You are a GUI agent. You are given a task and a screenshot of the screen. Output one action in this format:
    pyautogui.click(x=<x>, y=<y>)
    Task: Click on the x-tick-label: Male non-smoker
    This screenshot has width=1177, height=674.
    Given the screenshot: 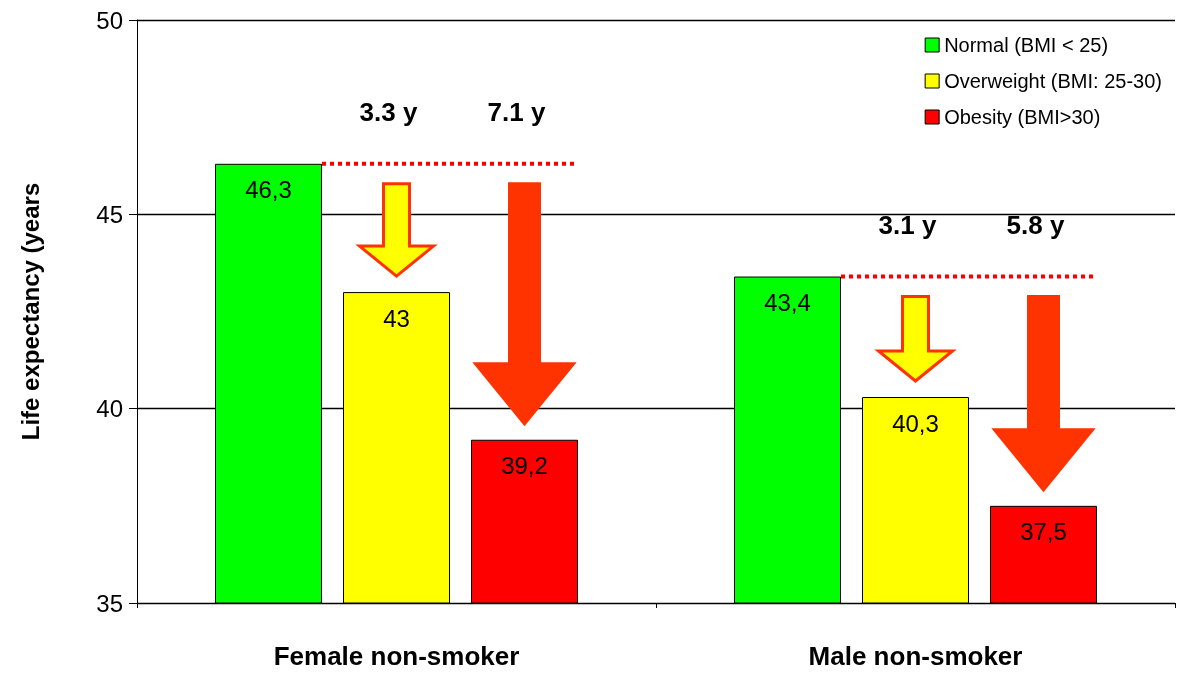 What is the action you would take?
    pyautogui.click(x=915, y=656)
    